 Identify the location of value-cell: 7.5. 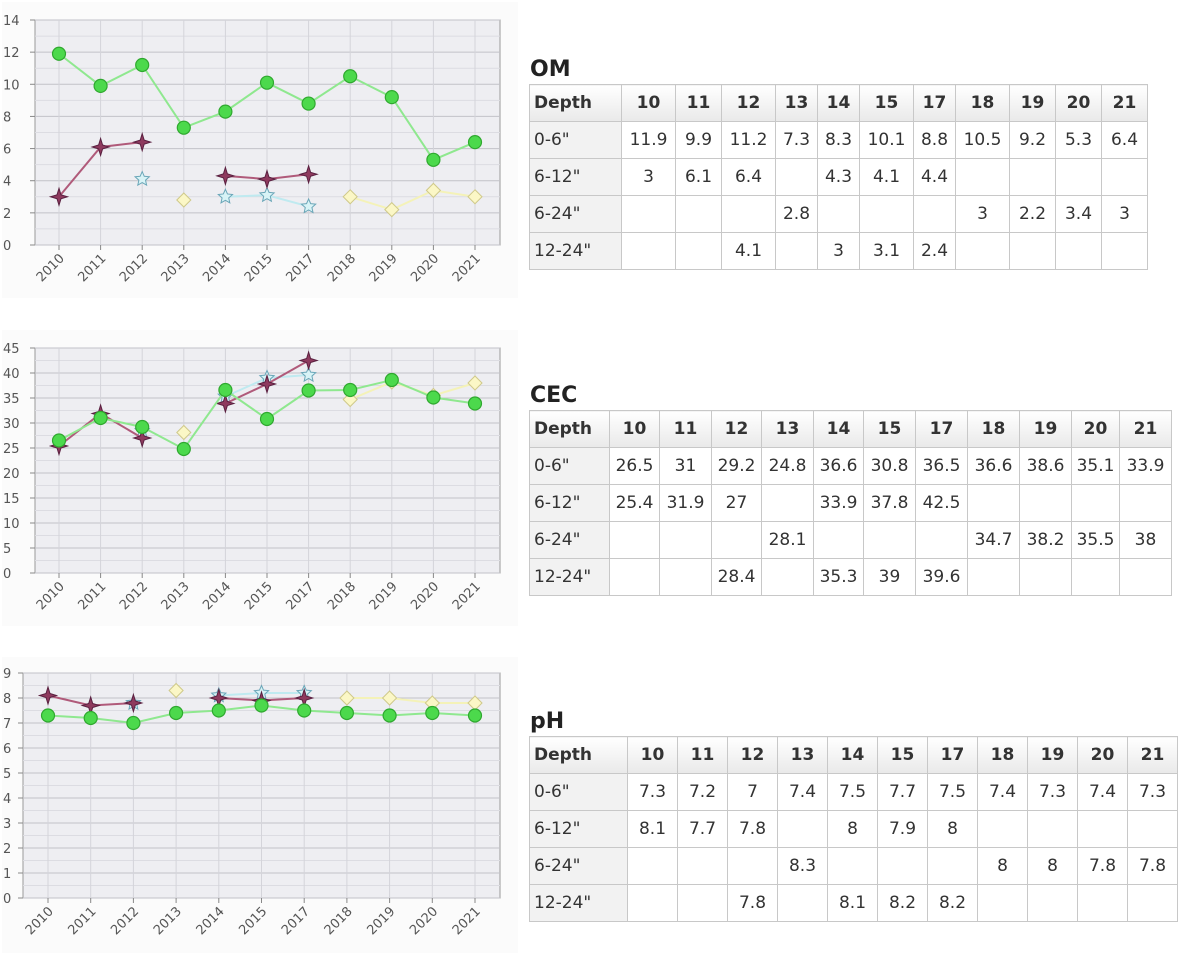
(952, 792).